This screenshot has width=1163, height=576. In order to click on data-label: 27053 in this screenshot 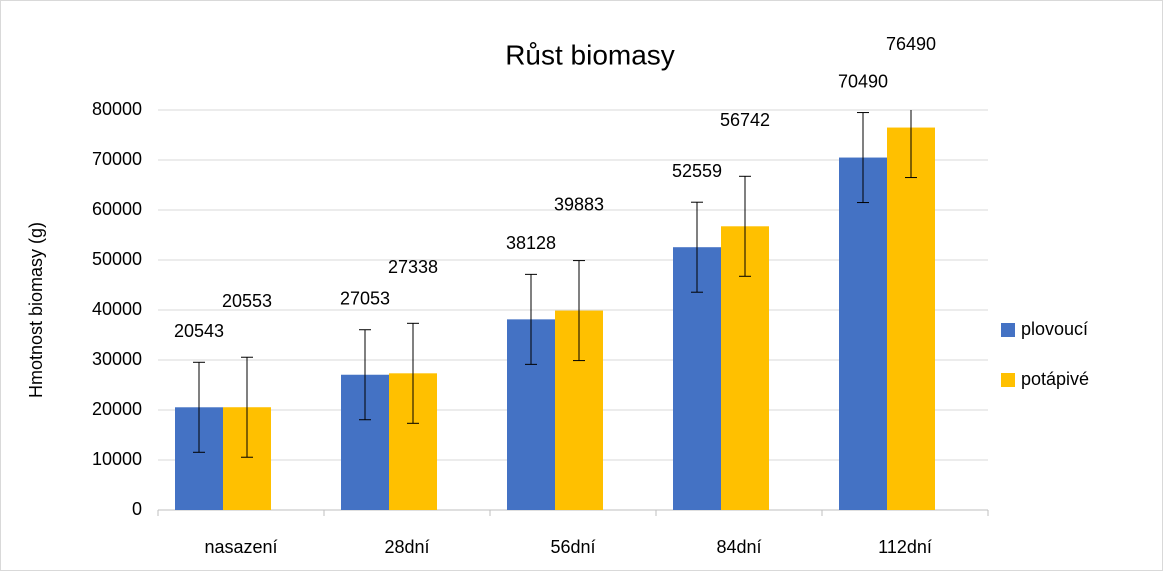, I will do `click(365, 298)`.